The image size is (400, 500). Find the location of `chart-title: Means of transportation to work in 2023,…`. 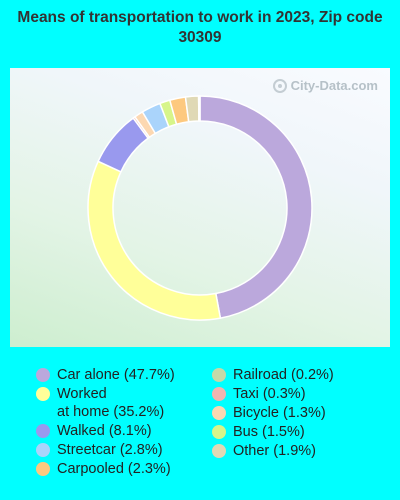

chart-title: Means of transportation to work in 2023,… is located at coordinates (200, 27).